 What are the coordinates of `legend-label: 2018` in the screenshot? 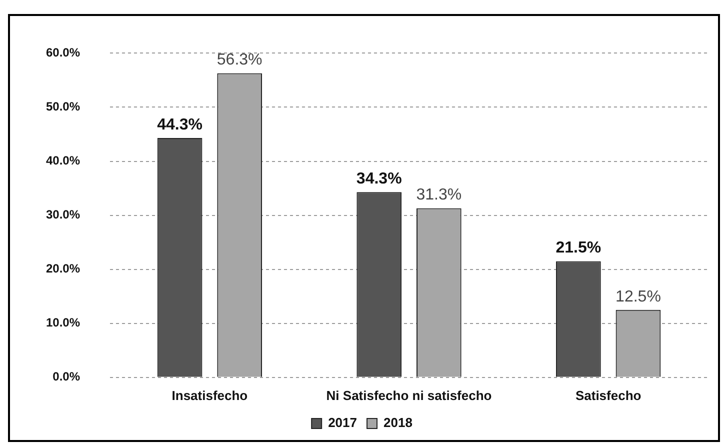 It's located at (398, 422).